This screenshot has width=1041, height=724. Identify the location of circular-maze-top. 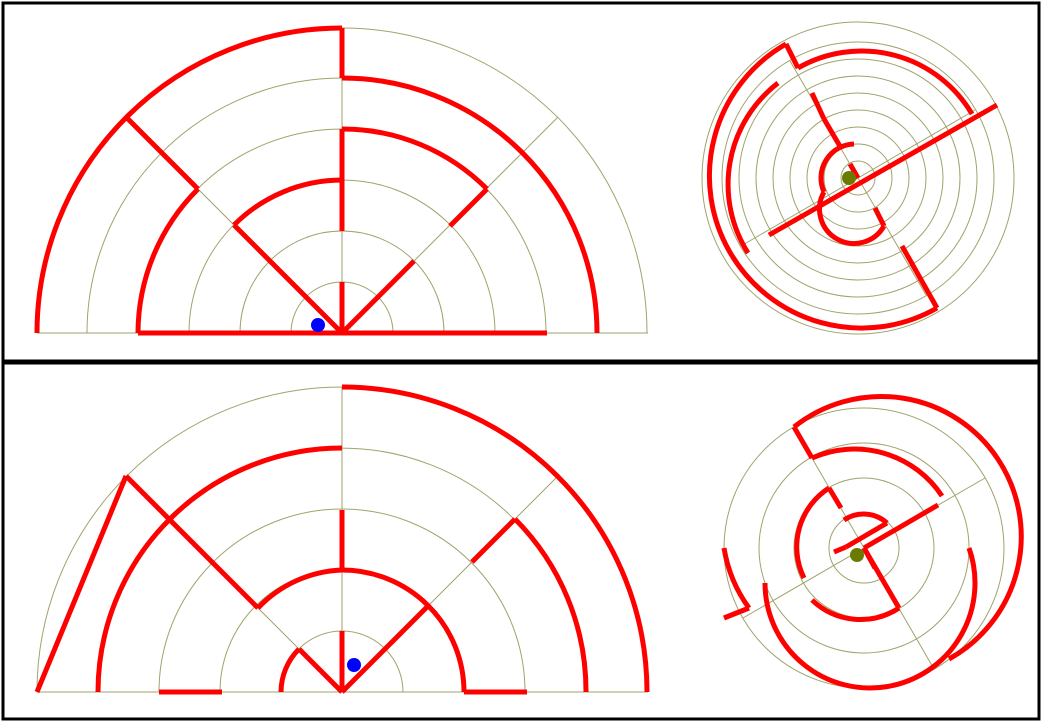
(858, 178).